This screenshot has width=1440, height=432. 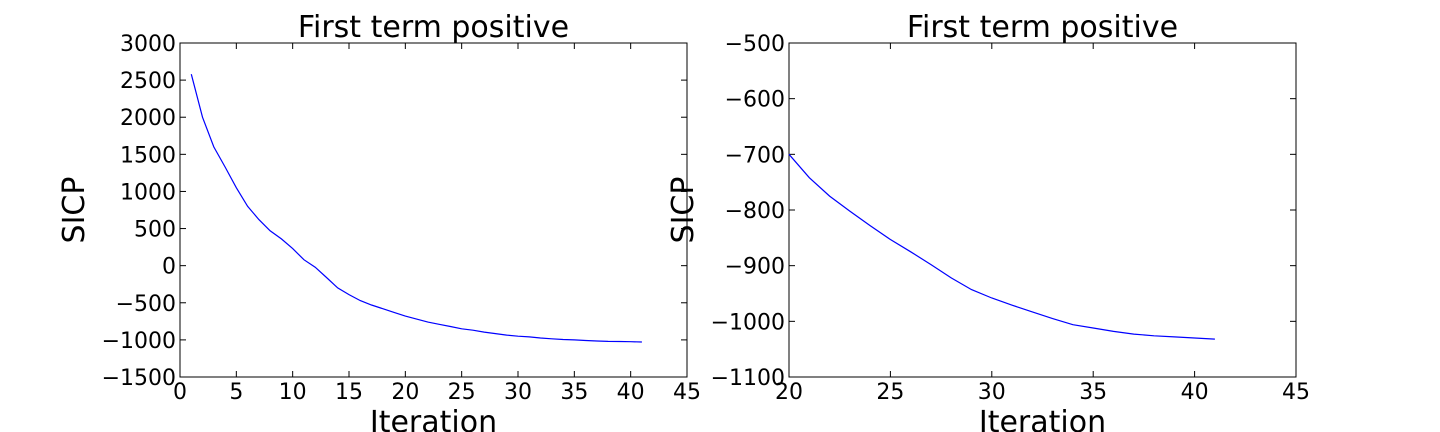 I want to click on y-tick-label: −700, so click(x=755, y=155).